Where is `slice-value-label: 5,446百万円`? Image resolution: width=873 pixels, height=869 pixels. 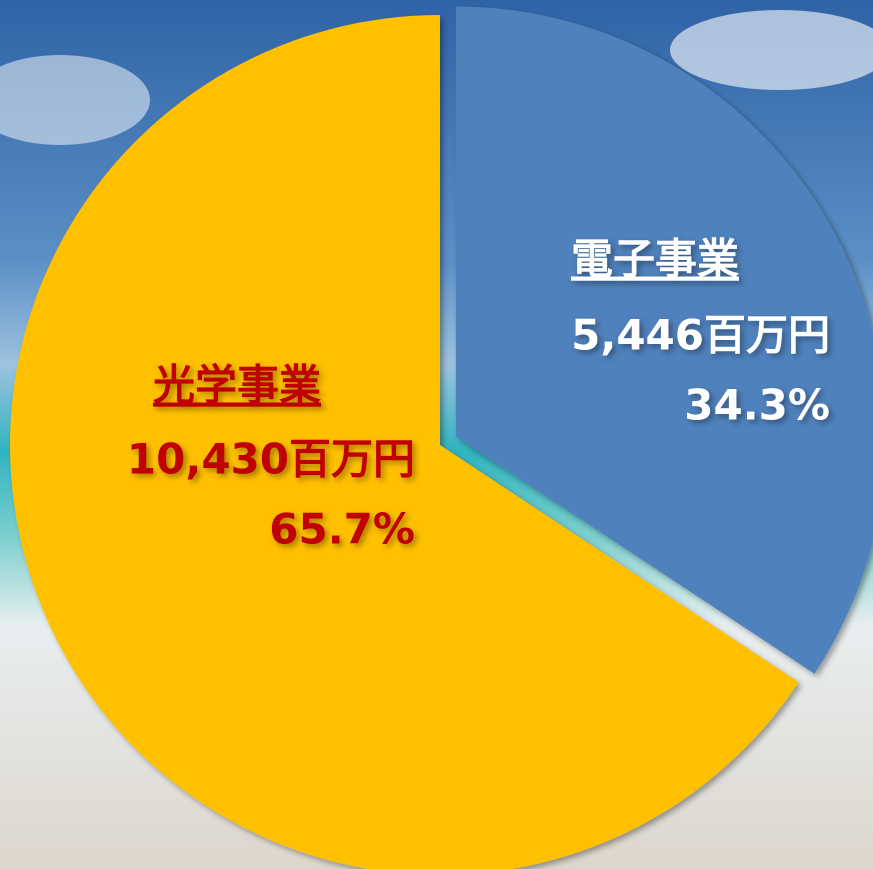 slice-value-label: 5,446百万円 is located at coordinates (700, 335).